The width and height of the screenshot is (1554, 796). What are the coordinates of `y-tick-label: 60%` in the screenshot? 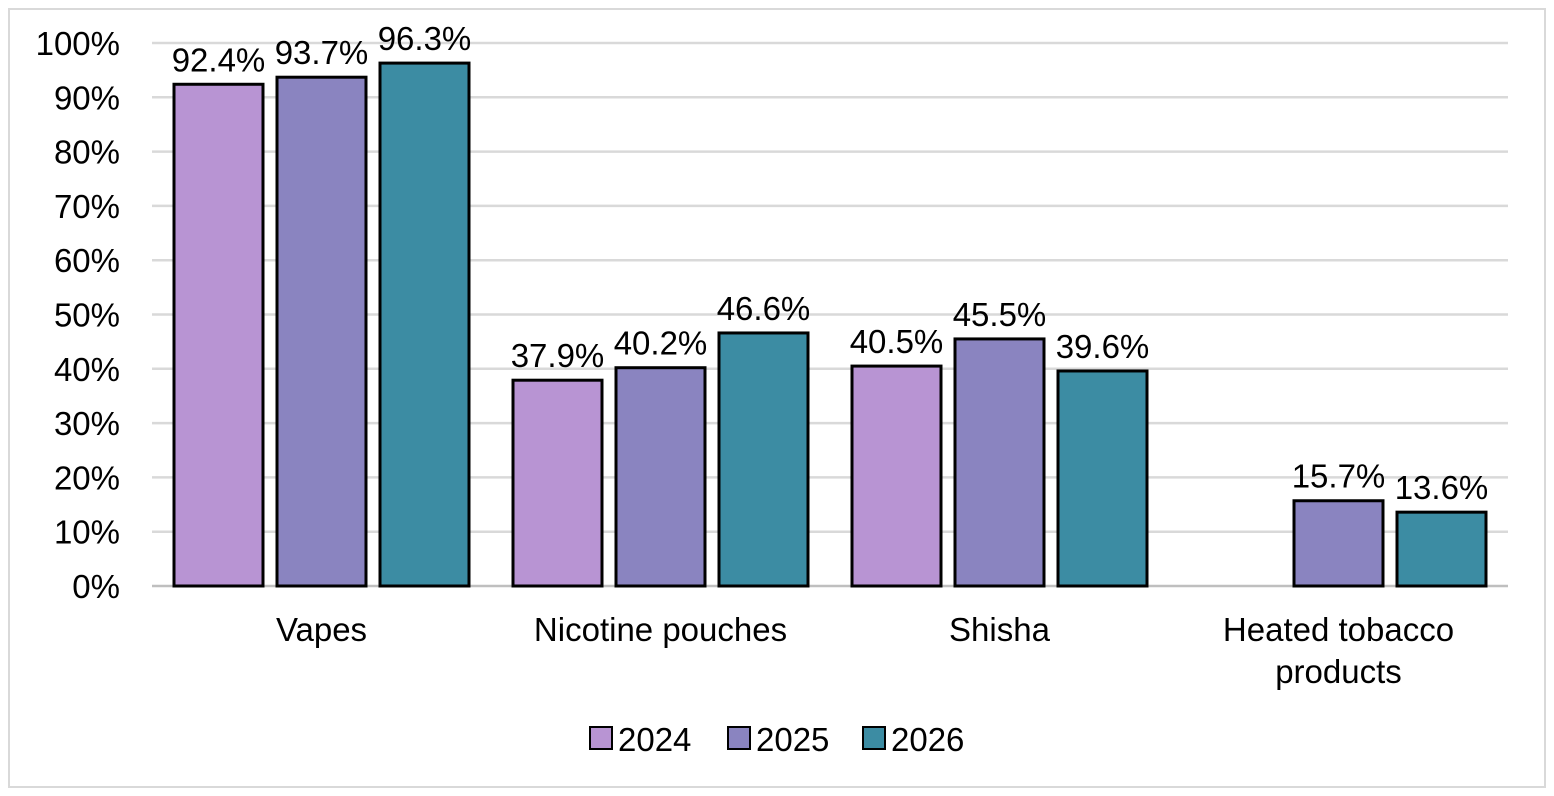 It's located at (87, 260).